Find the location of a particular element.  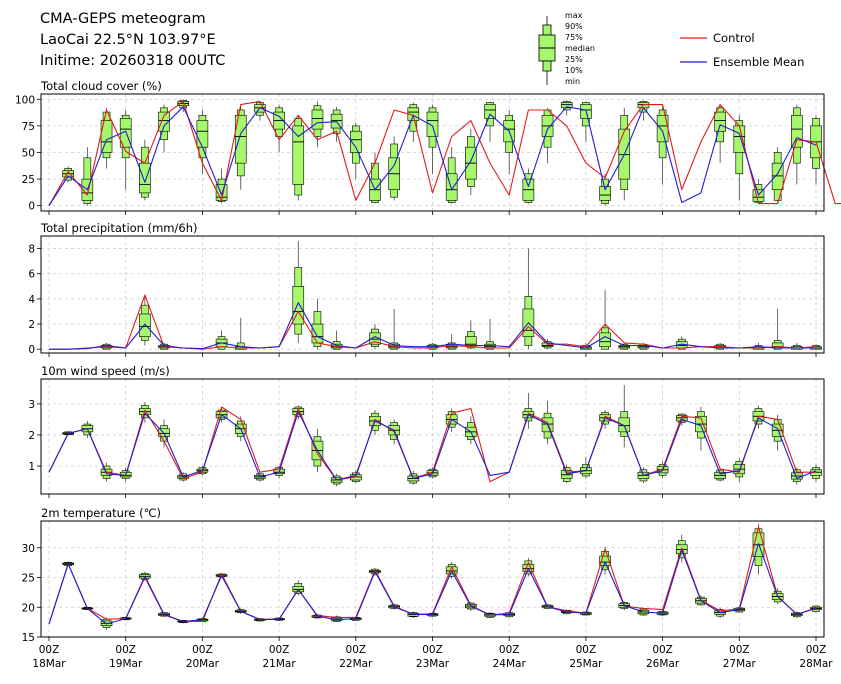

y-tick-label: 30 is located at coordinates (28, 549).